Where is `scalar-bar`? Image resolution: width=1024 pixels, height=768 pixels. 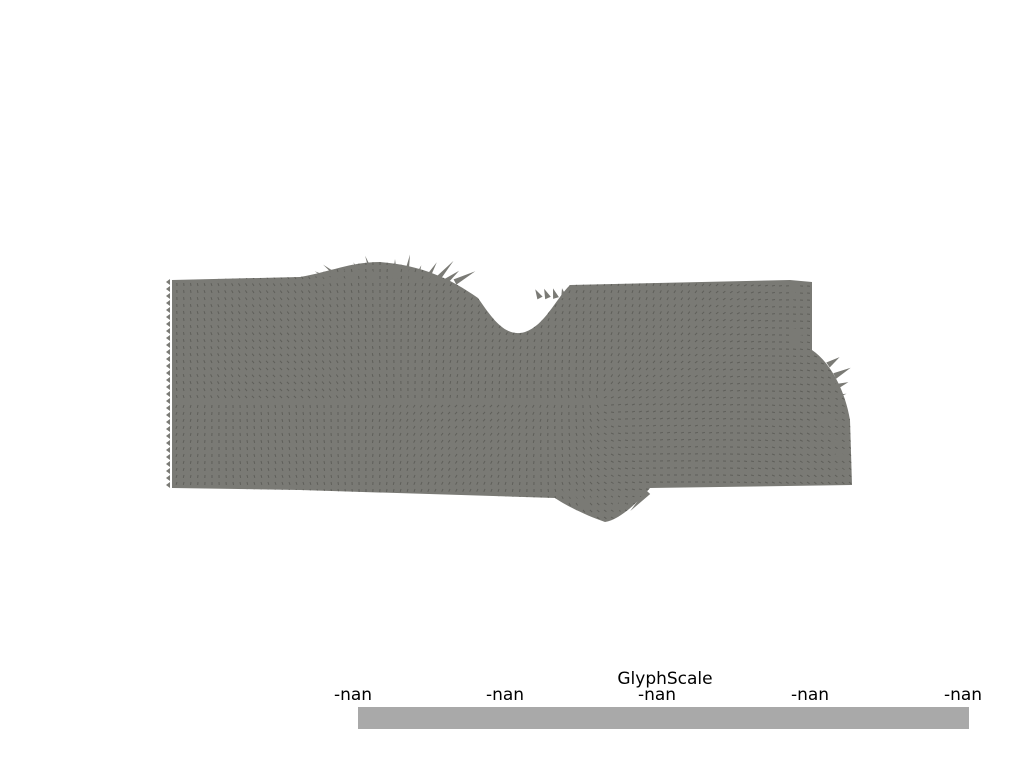 scalar-bar is located at coordinates (663, 718).